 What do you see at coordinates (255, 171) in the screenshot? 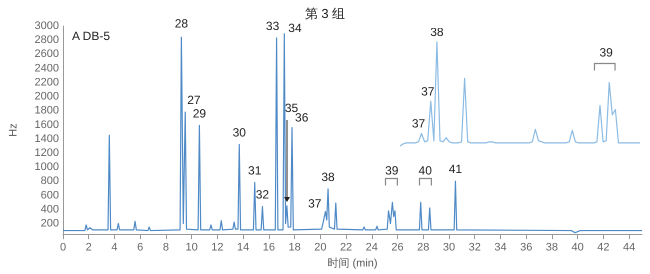
I see `annotation: 31` at bounding box center [255, 171].